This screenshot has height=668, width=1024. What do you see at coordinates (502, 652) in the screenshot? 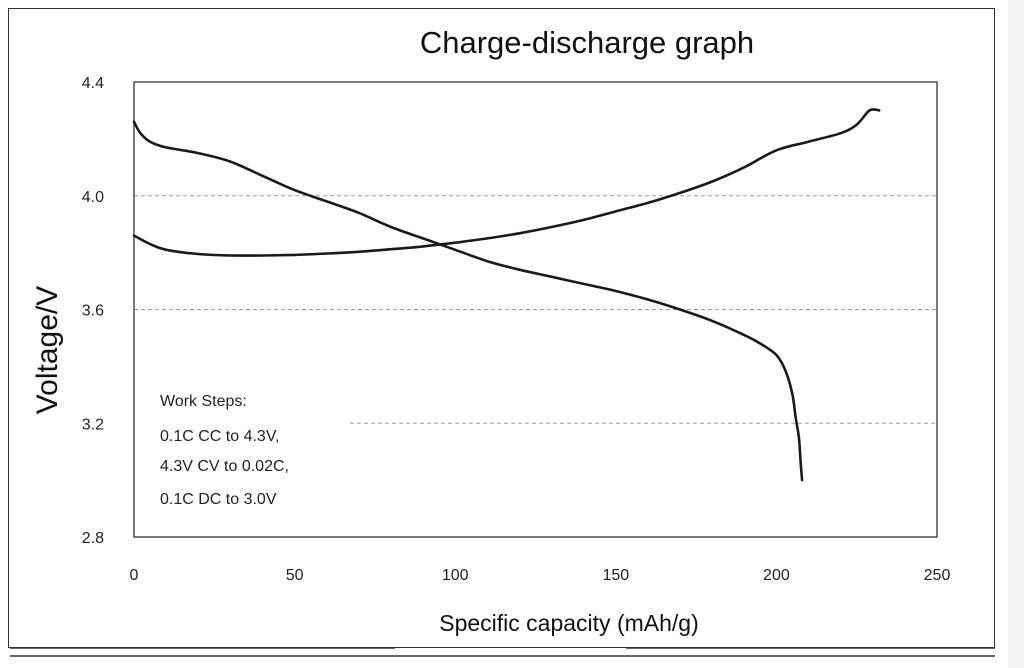
I see `bottom-rules` at bounding box center [502, 652].